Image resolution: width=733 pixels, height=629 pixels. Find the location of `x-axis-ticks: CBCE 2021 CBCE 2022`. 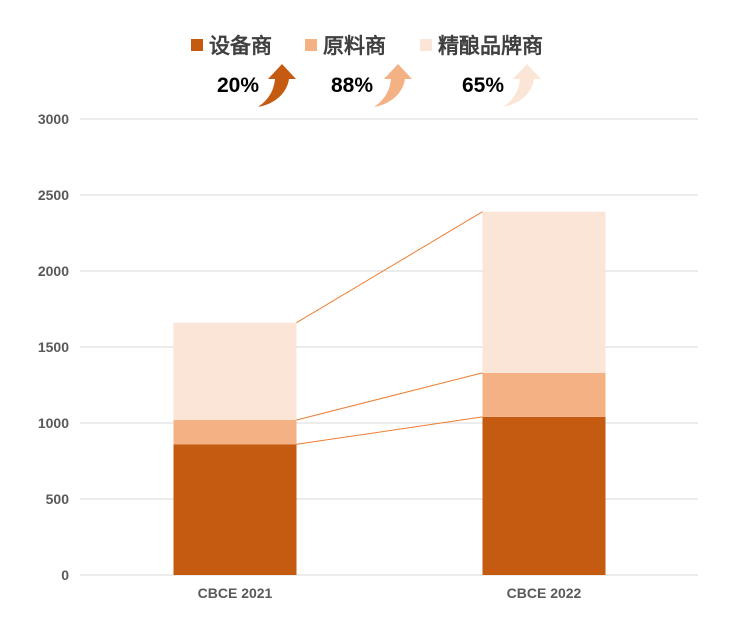

x-axis-ticks: CBCE 2021 CBCE 2022 is located at coordinates (390, 593).